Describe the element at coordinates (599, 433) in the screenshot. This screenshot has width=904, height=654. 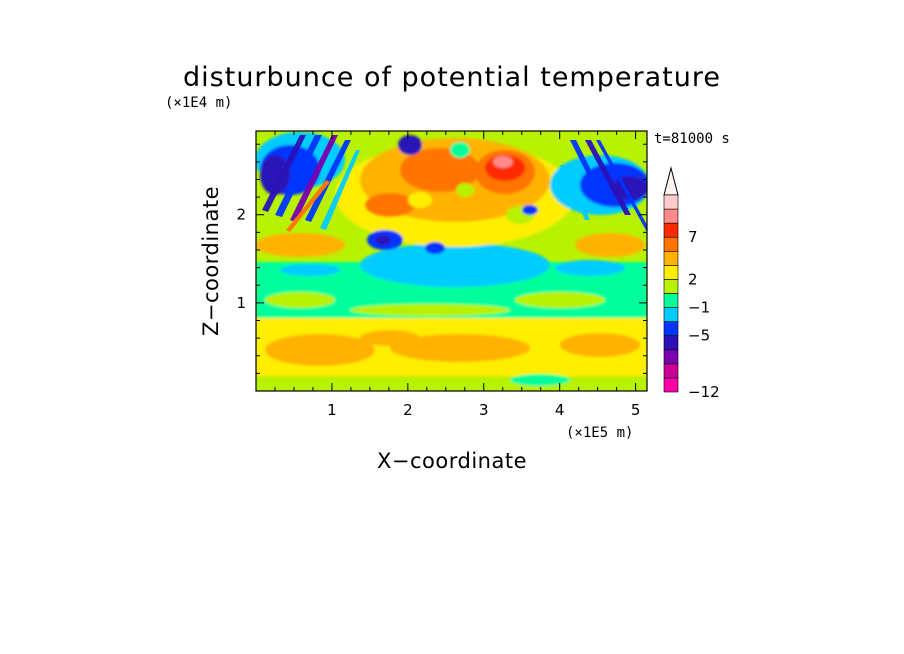
I see `x-scale-label: (×1E5 m)` at that location.